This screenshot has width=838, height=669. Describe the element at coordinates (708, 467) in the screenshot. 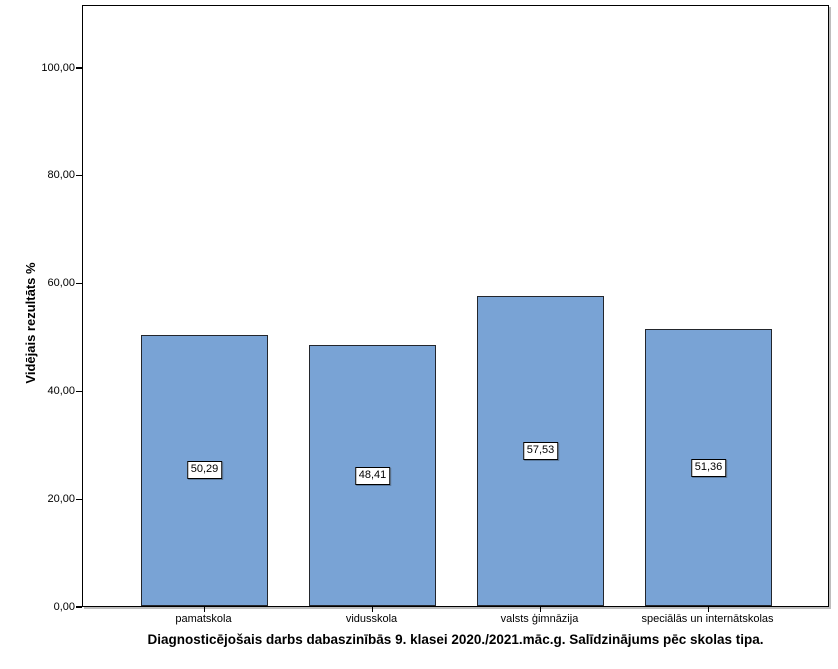

I see `bar-value-label: 51,36` at that location.